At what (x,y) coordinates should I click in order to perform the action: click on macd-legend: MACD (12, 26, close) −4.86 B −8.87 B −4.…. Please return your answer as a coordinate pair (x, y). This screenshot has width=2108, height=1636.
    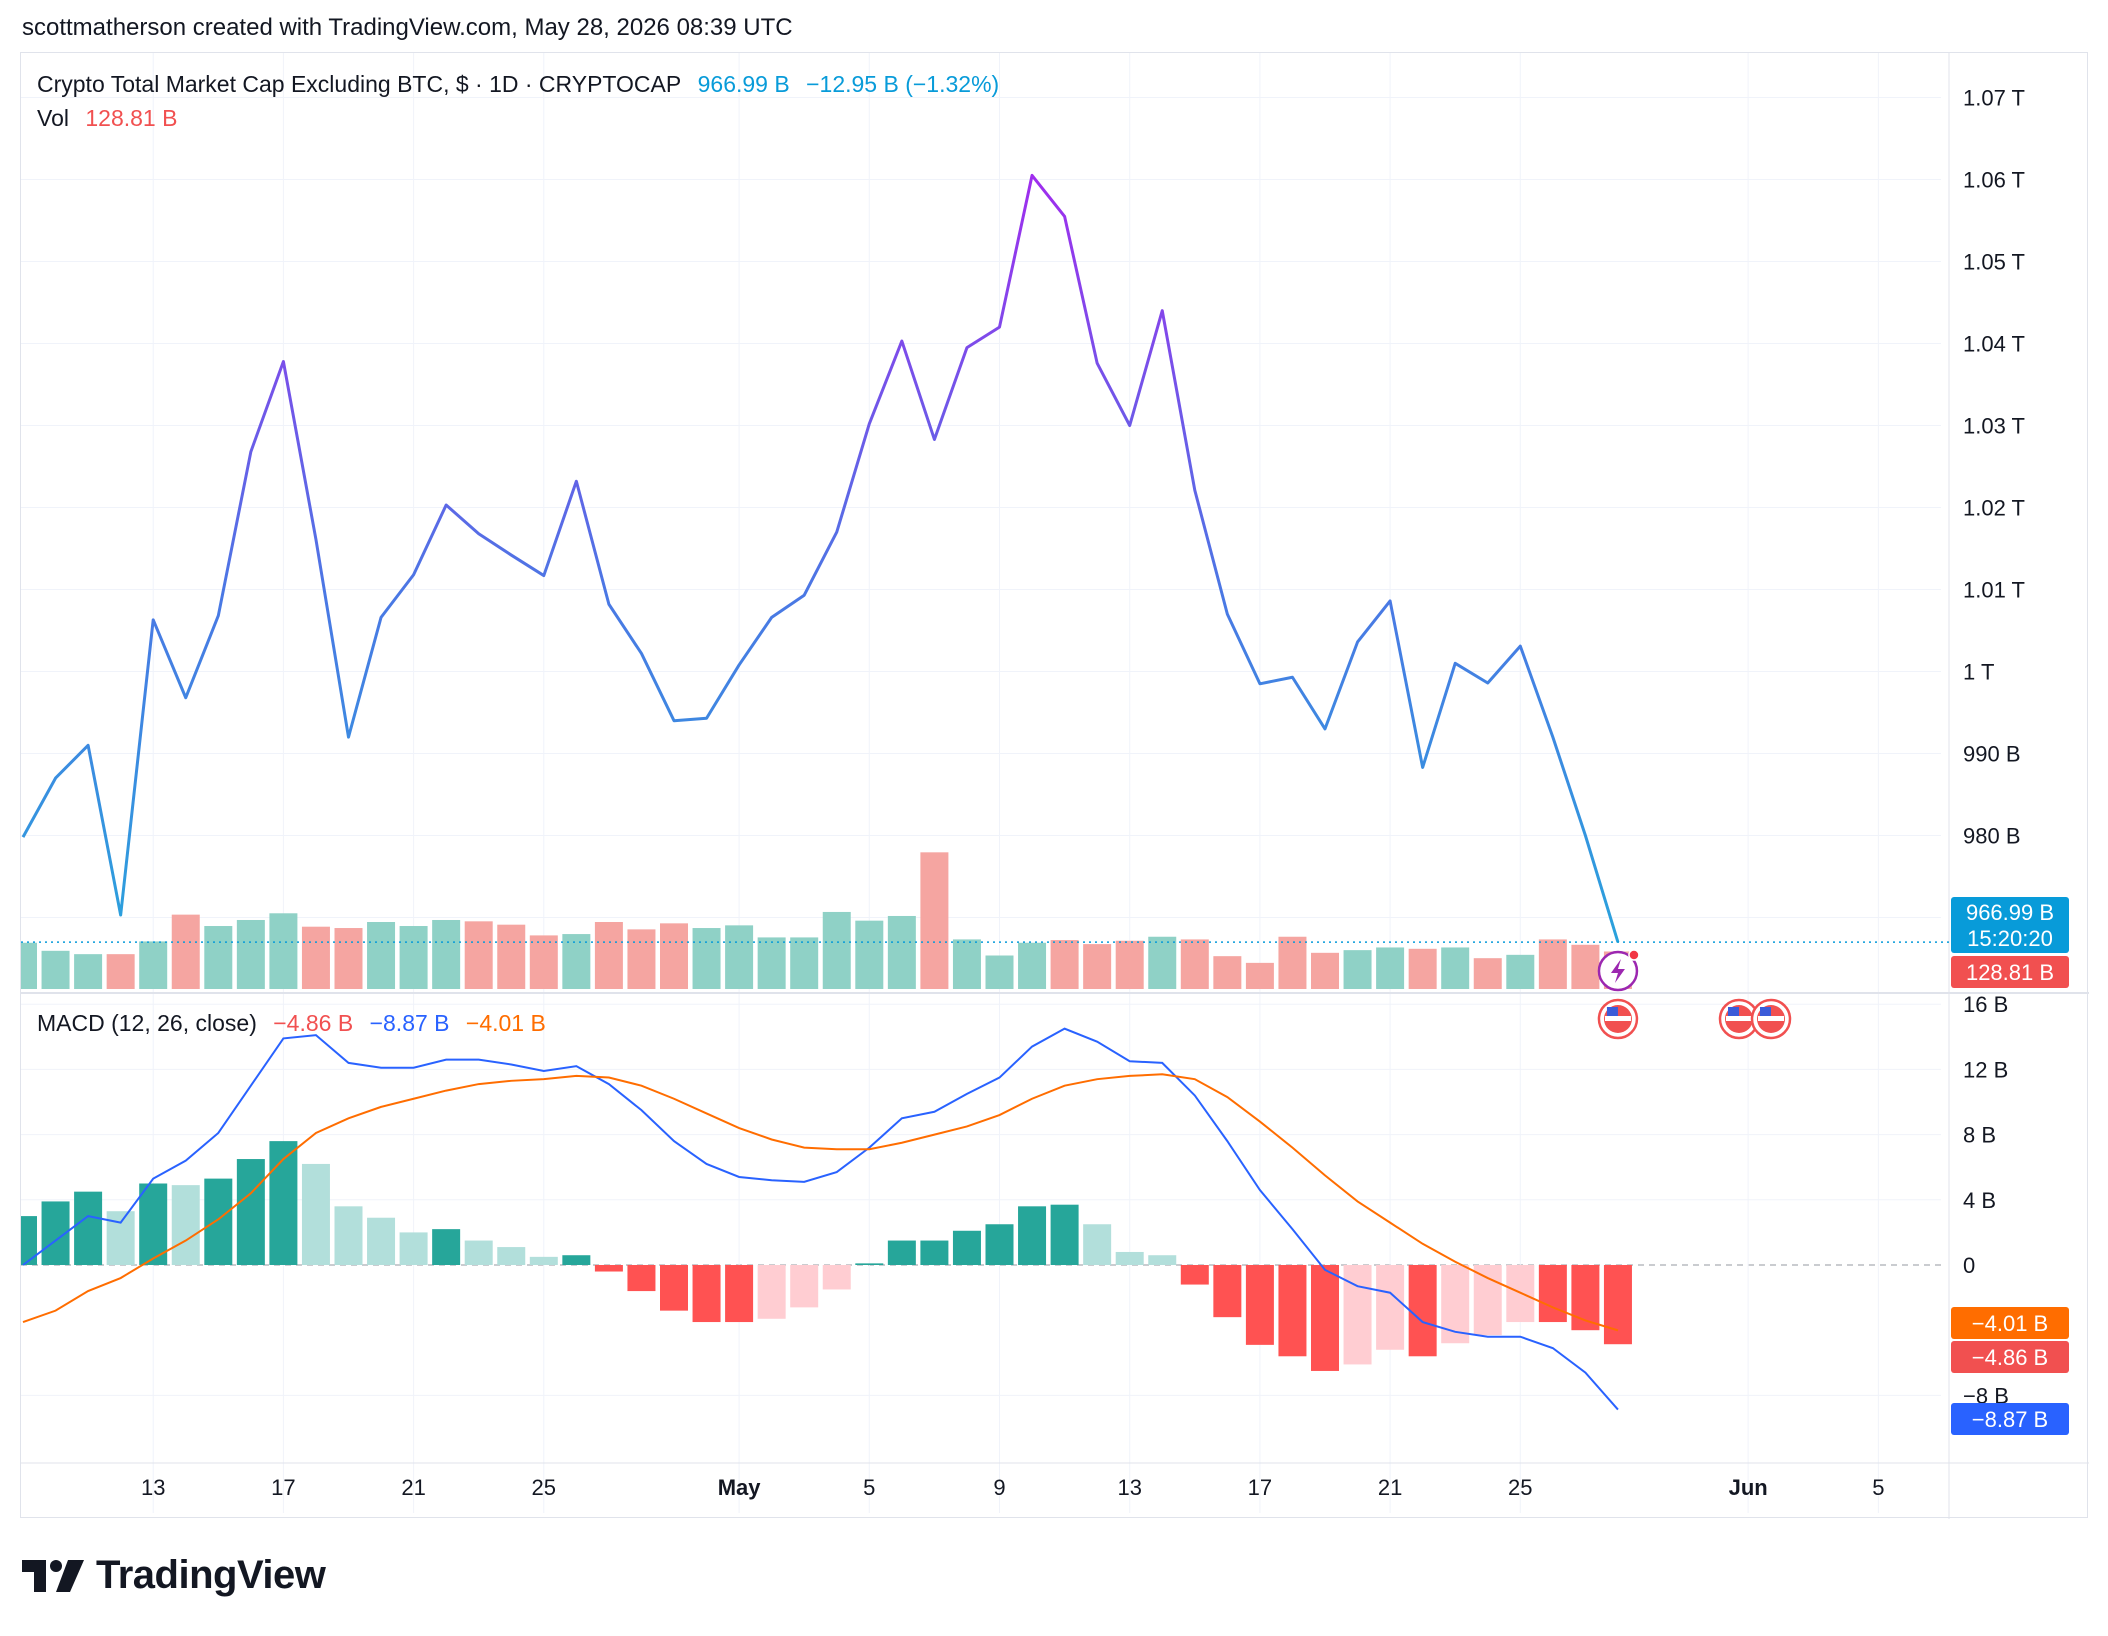
    Looking at the image, I should click on (296, 1023).